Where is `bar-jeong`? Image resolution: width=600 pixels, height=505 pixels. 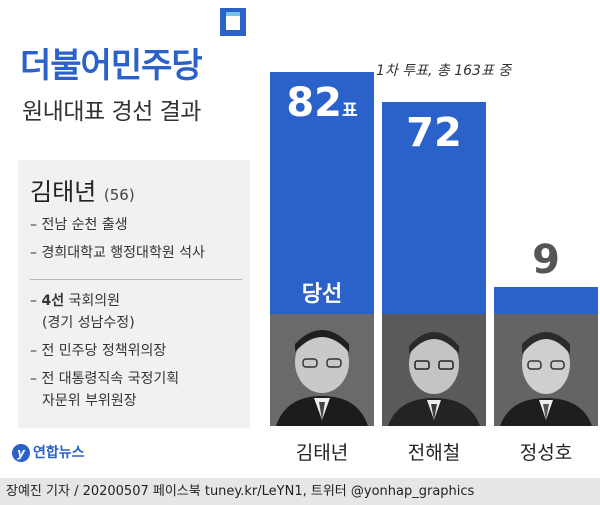
bar-jeong is located at coordinates (546, 300).